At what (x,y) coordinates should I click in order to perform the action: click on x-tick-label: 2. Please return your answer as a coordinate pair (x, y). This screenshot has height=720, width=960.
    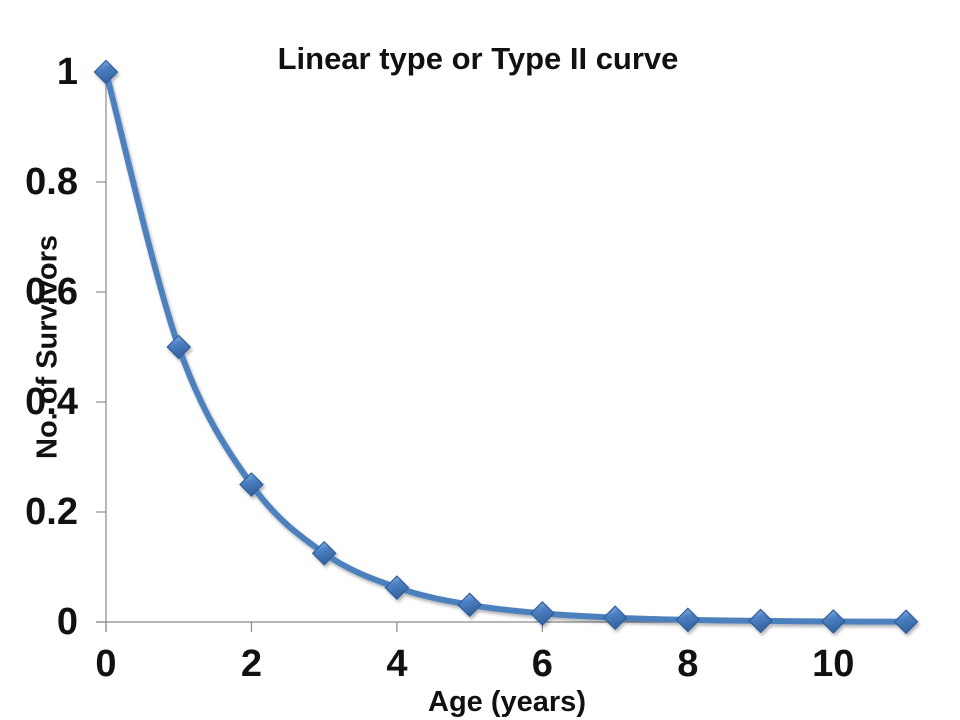
    Looking at the image, I should click on (251, 664).